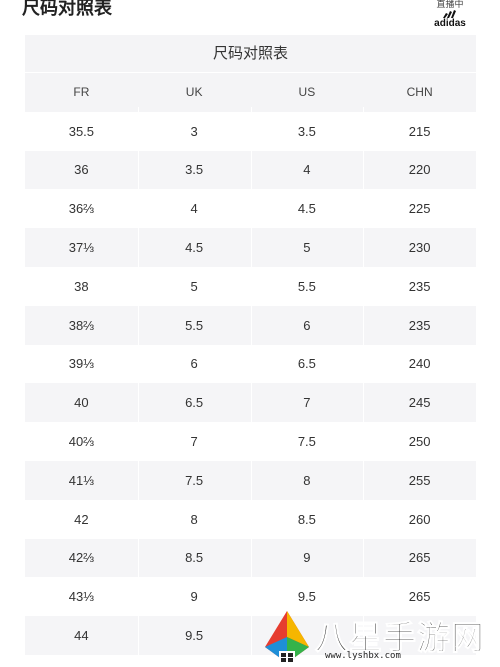 The width and height of the screenshot is (500, 667). What do you see at coordinates (450, 23) in the screenshot?
I see `brand-wordmark: adidas` at bounding box center [450, 23].